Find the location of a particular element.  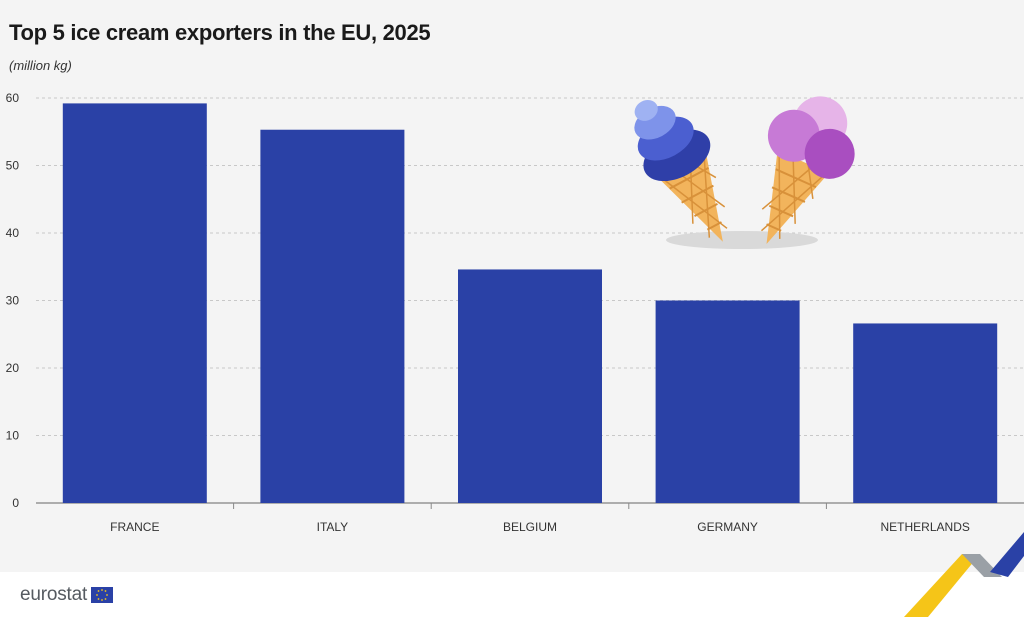

eu-flag-icon is located at coordinates (102, 595).